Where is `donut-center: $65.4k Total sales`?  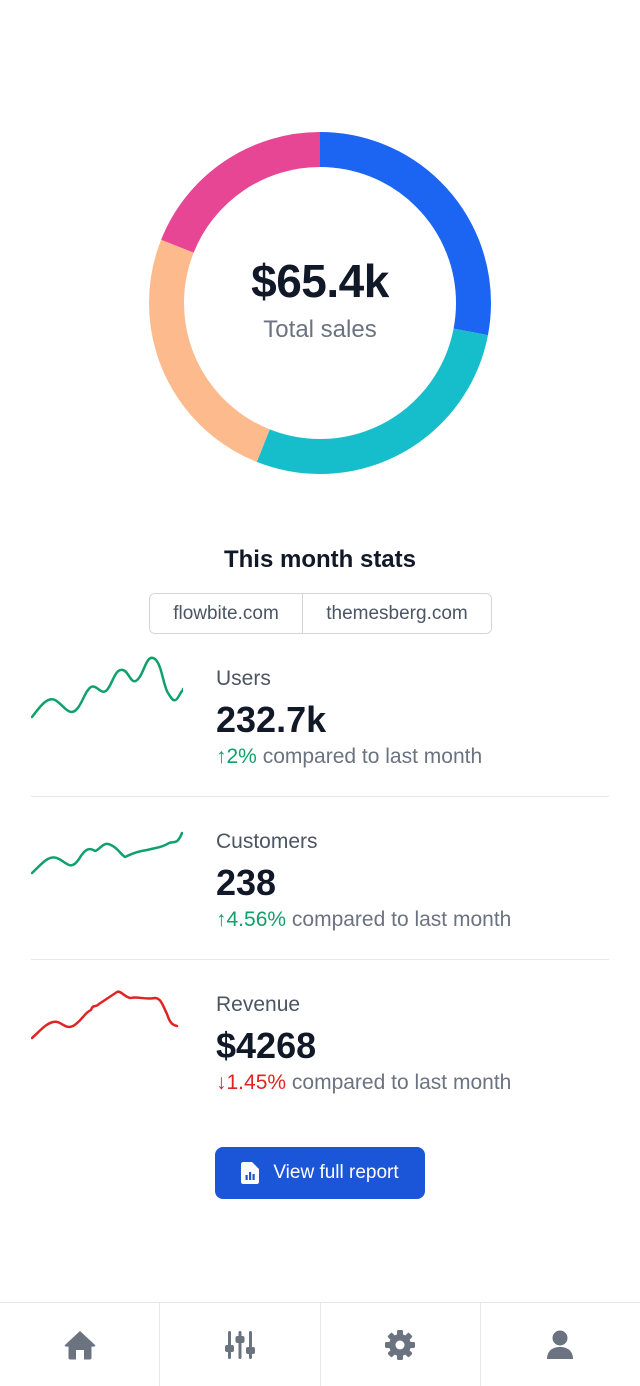 donut-center: $65.4k Total sales is located at coordinates (320, 303).